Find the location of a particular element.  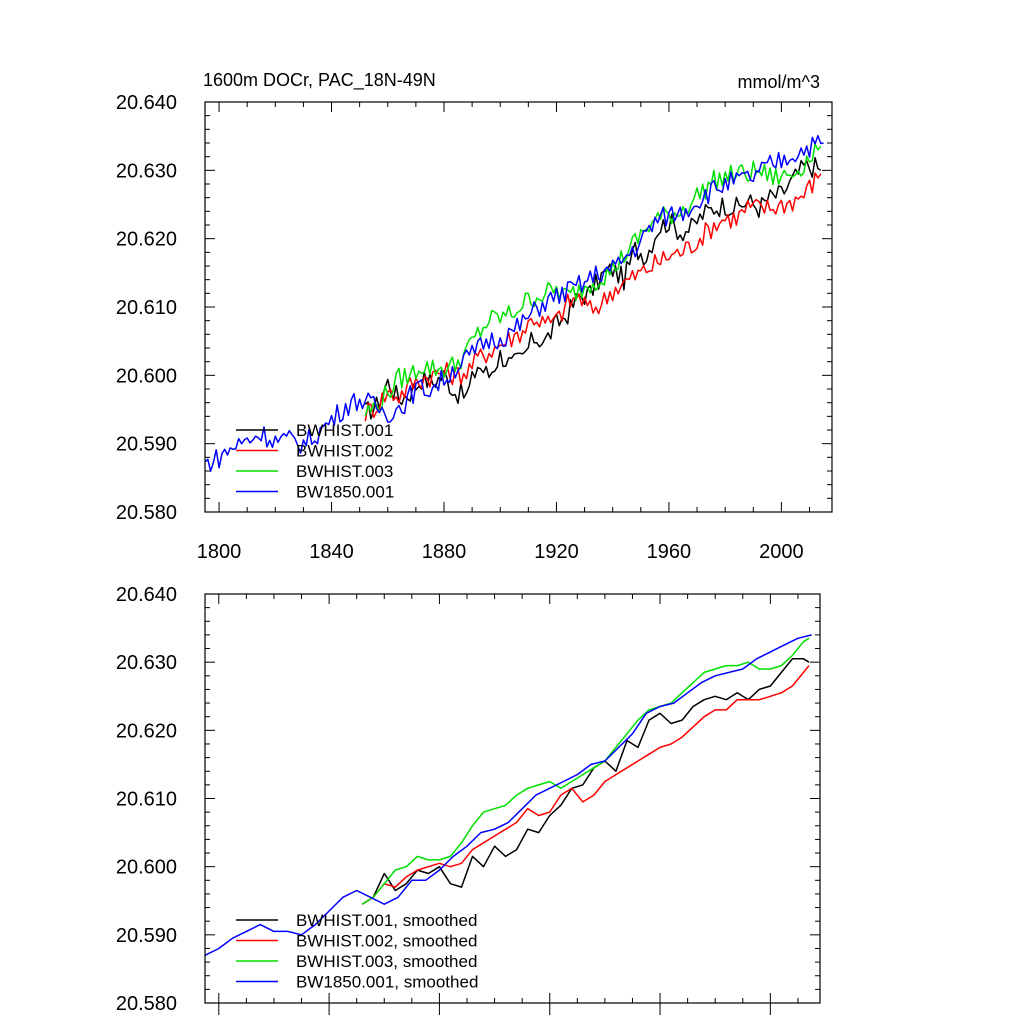

x-tick-label: 1960 is located at coordinates (669, 552).